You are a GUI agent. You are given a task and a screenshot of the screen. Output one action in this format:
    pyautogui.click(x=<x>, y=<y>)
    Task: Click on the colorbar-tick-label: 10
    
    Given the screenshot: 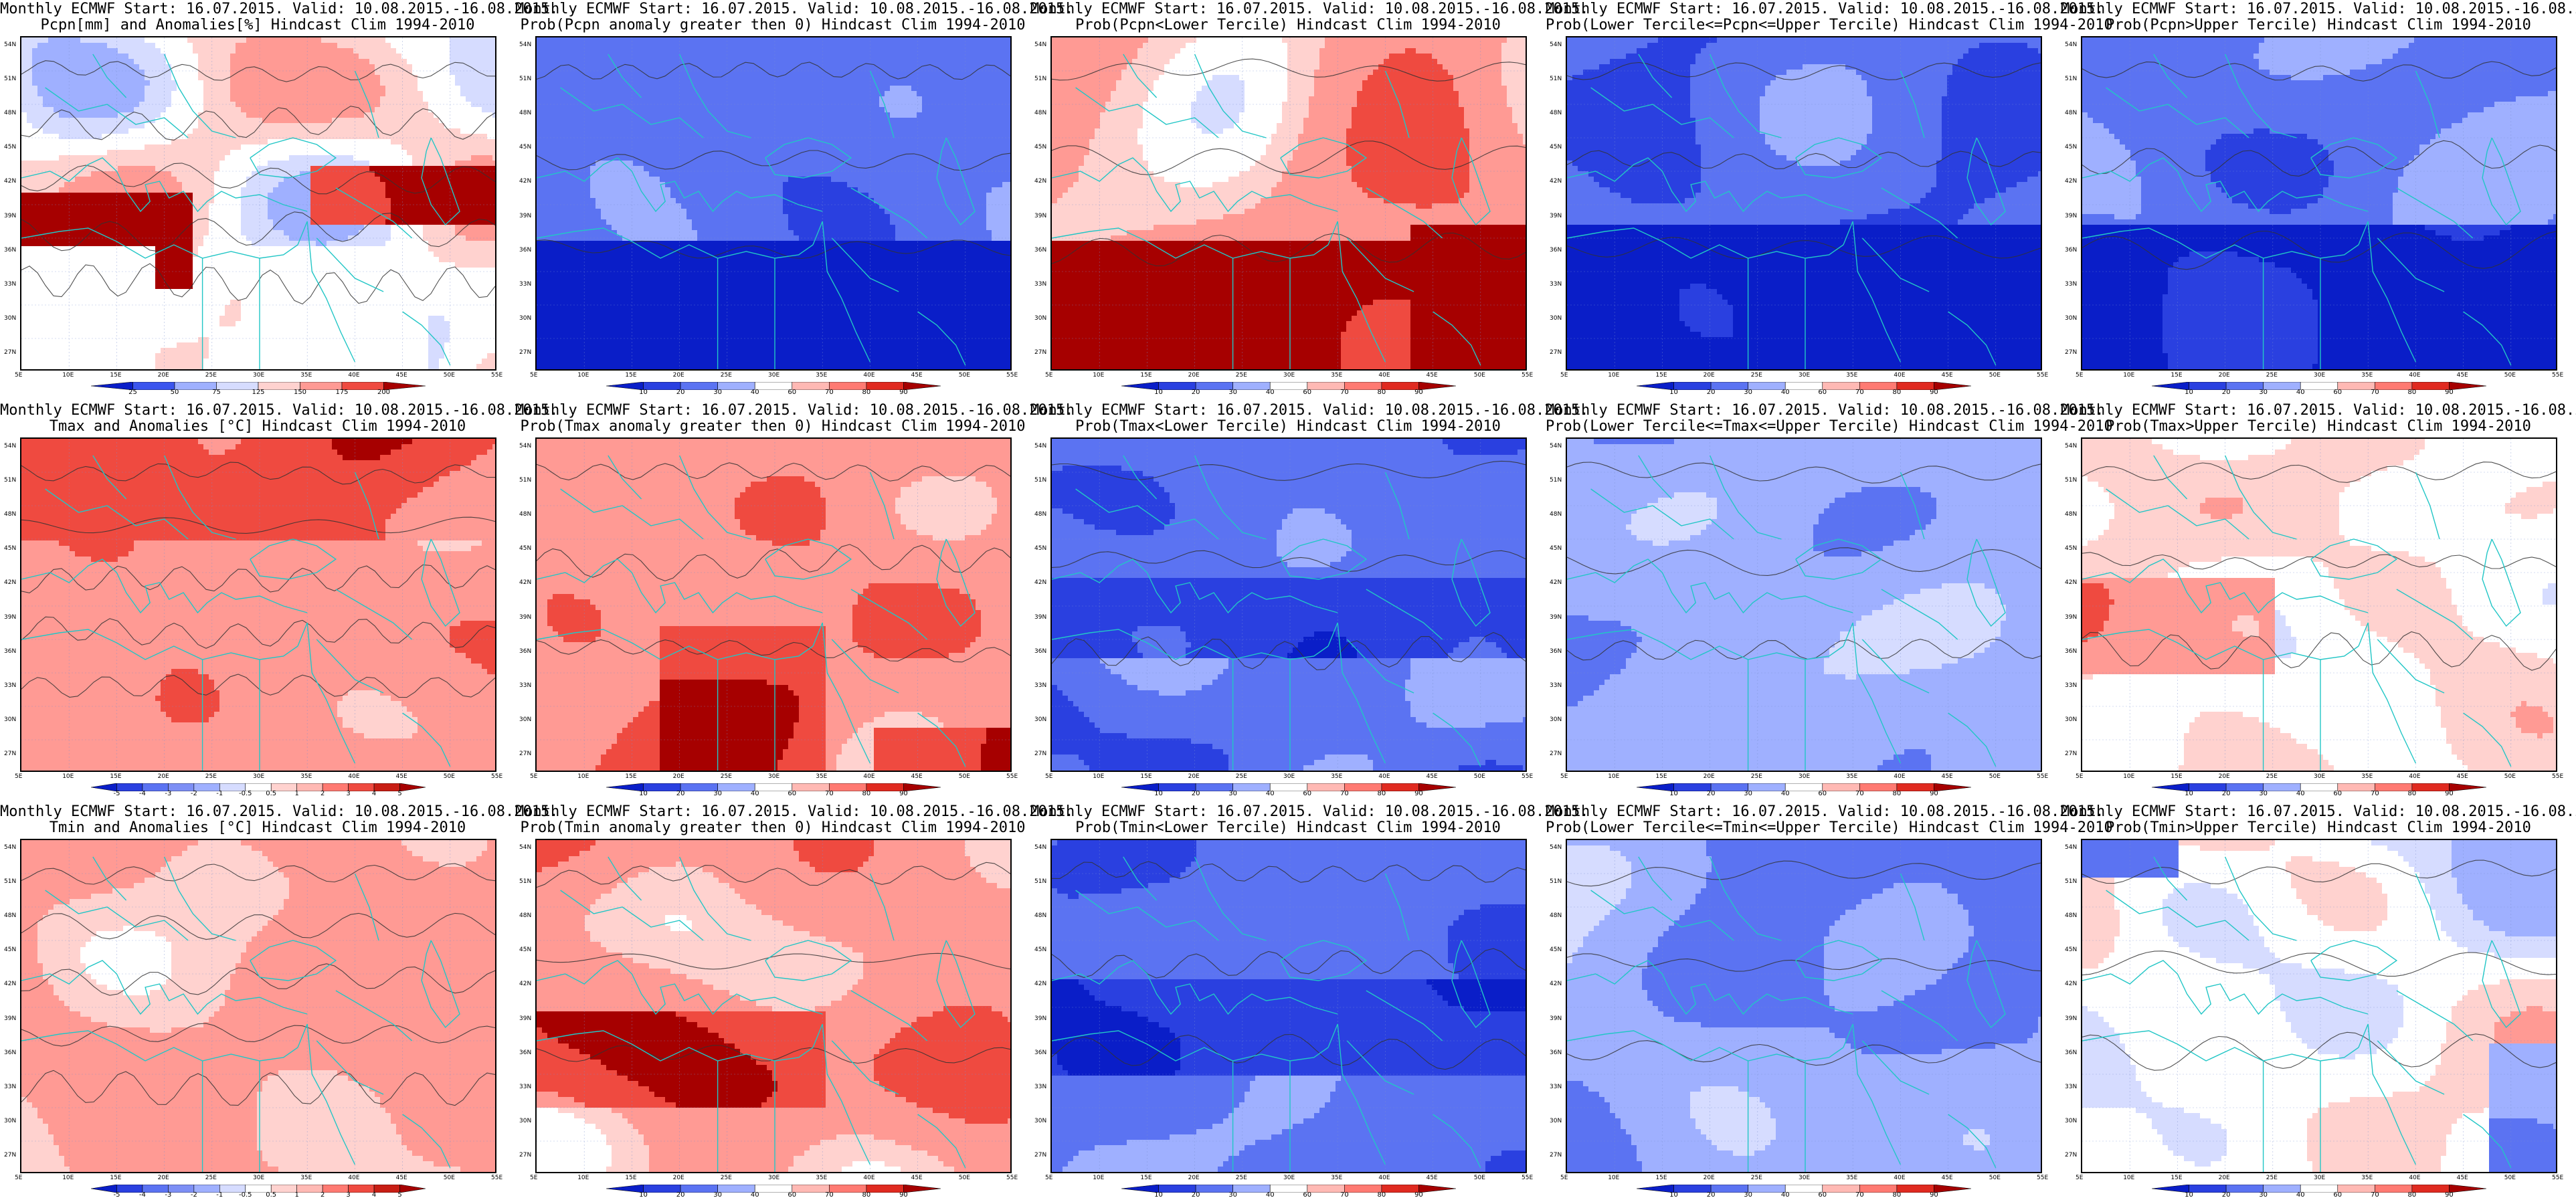 What is the action you would take?
    pyautogui.click(x=643, y=793)
    